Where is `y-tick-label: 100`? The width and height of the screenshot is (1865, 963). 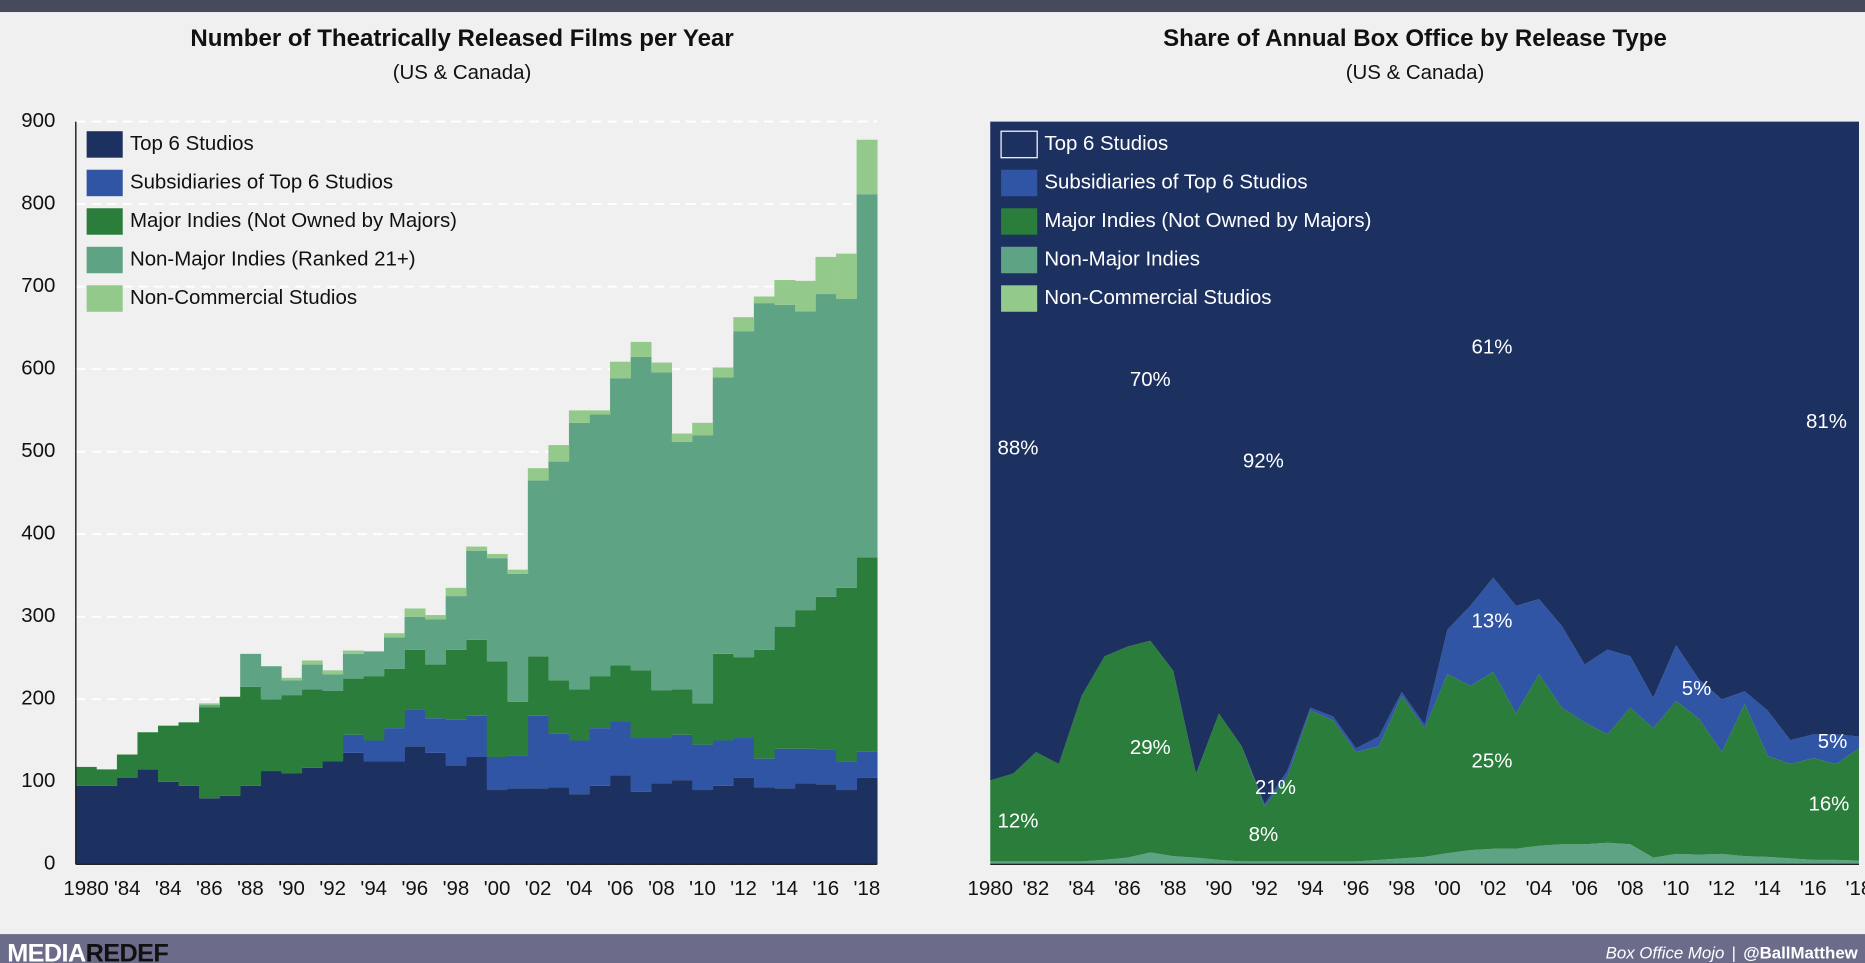 y-tick-label: 100 is located at coordinates (38, 780).